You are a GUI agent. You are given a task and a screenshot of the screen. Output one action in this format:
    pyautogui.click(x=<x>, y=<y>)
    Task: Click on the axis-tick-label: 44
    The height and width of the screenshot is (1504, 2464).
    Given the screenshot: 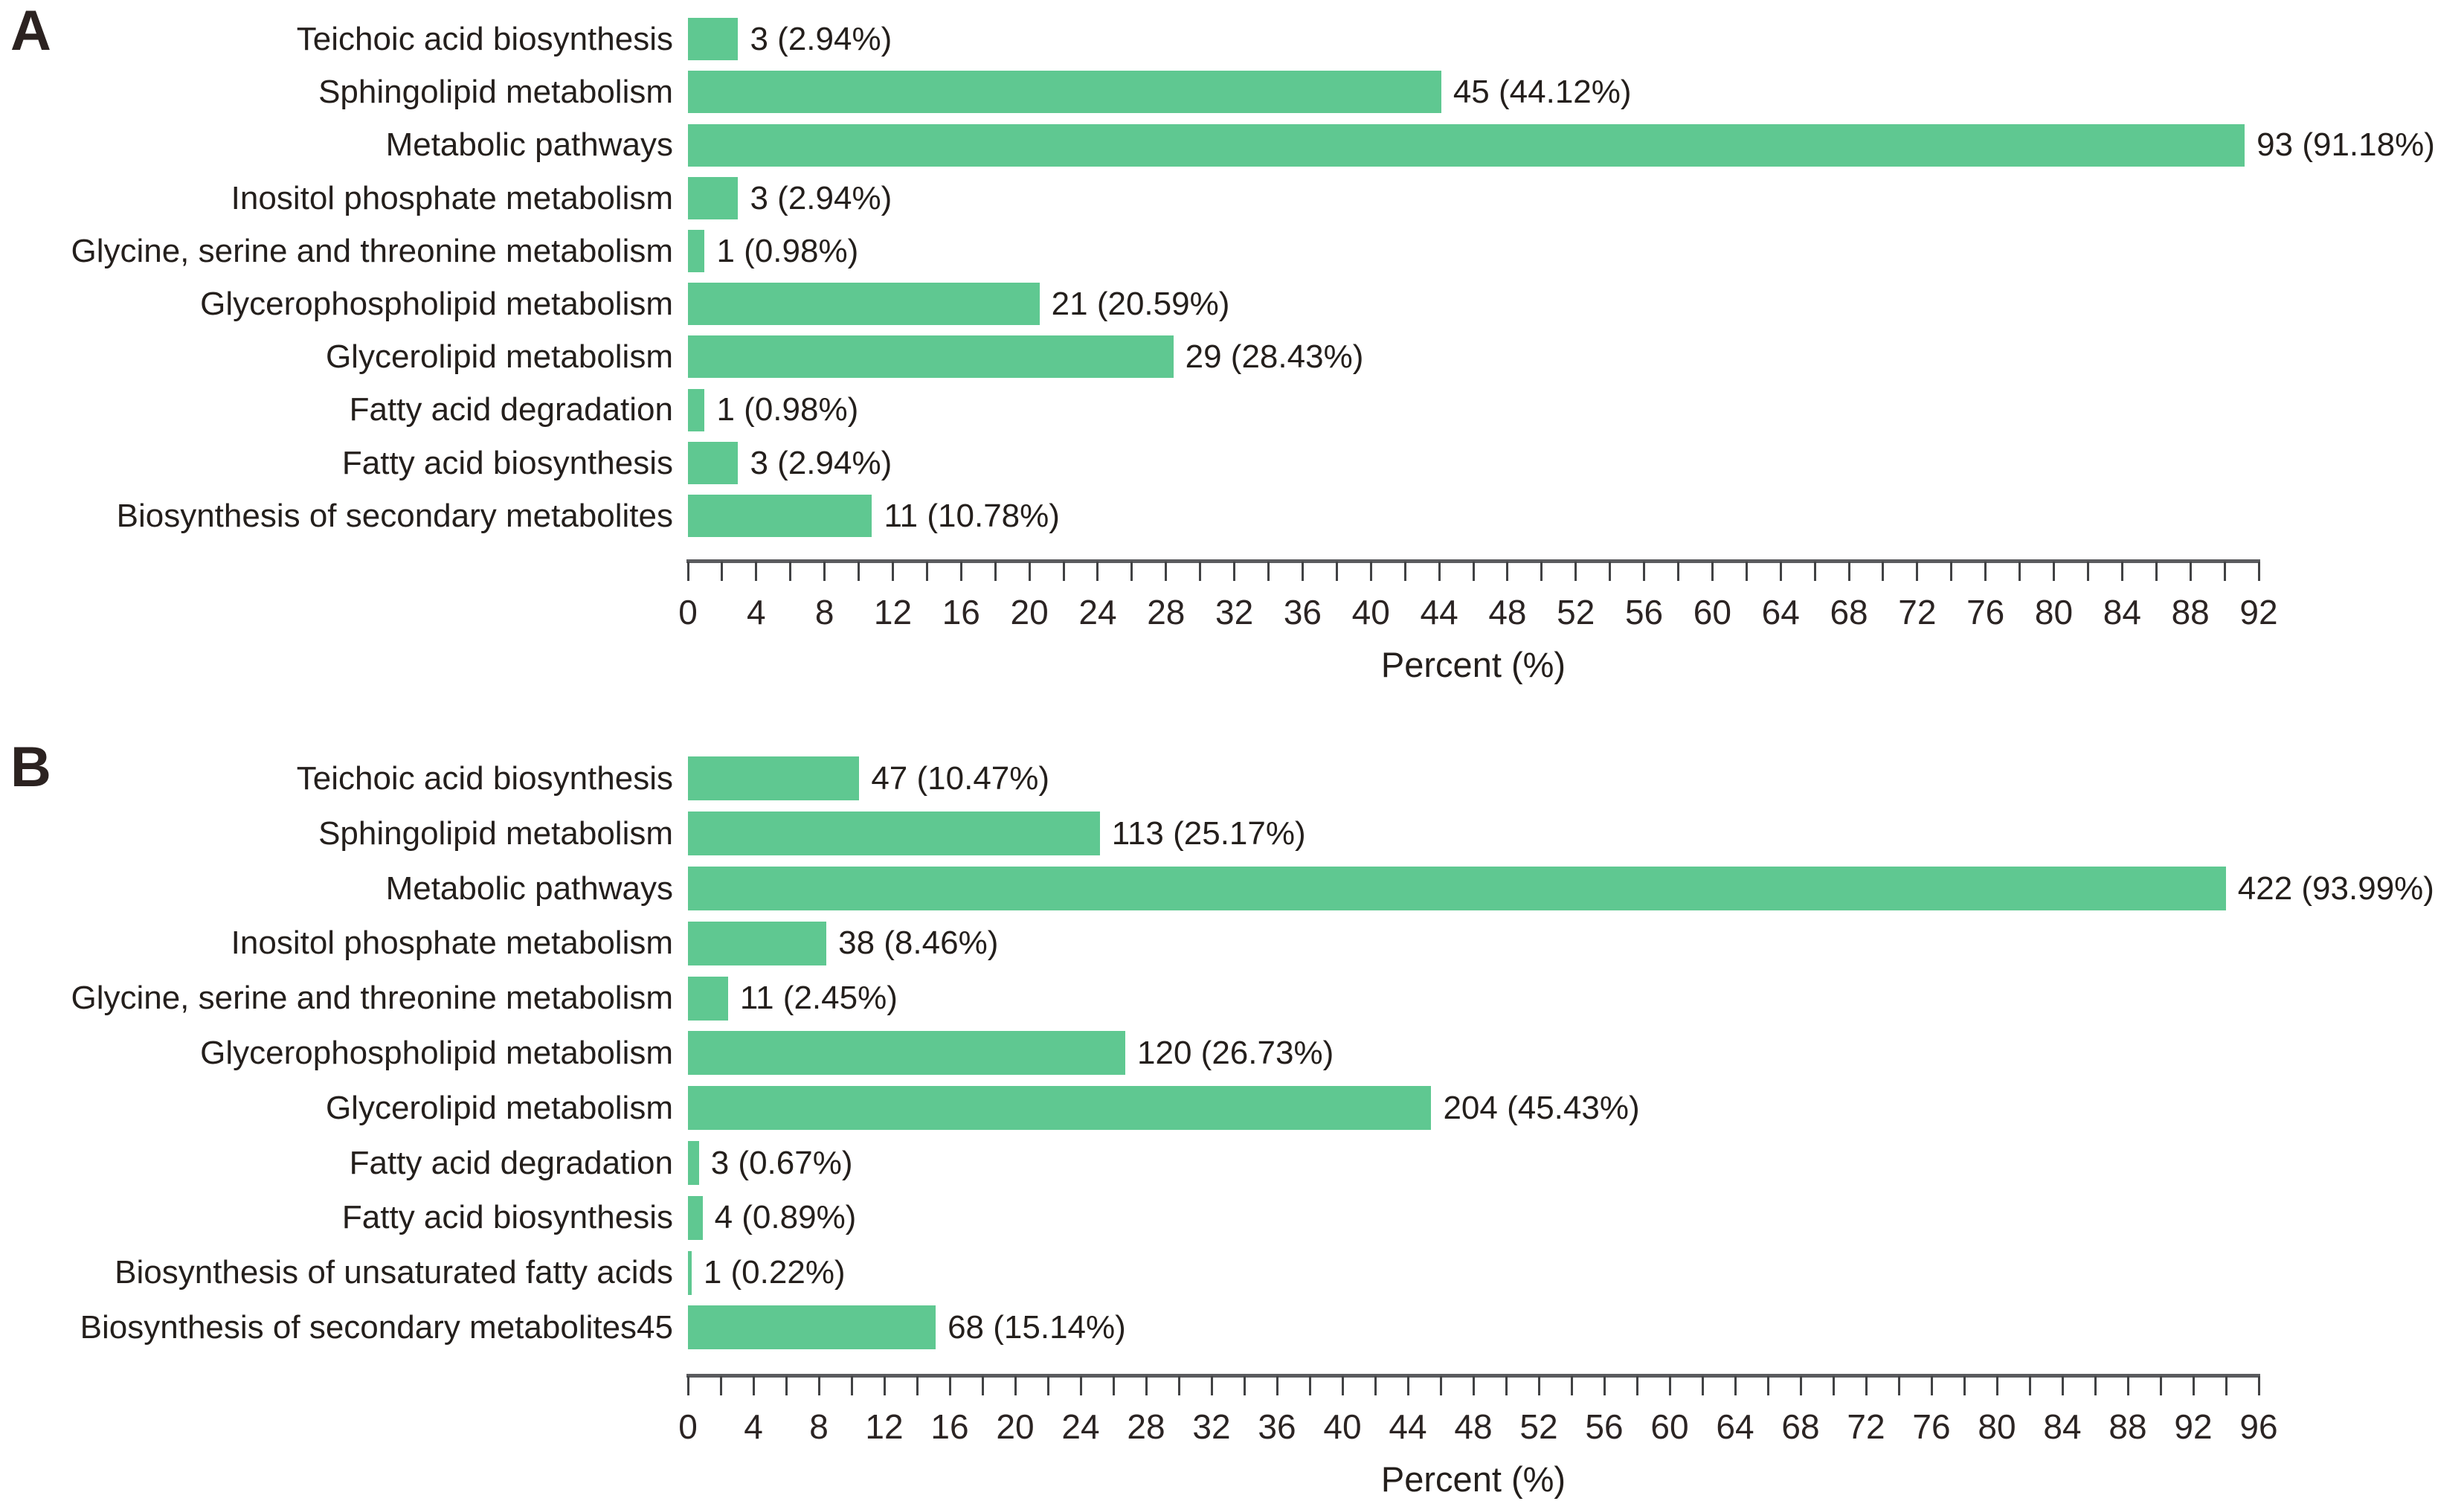 What is the action you would take?
    pyautogui.click(x=1439, y=612)
    